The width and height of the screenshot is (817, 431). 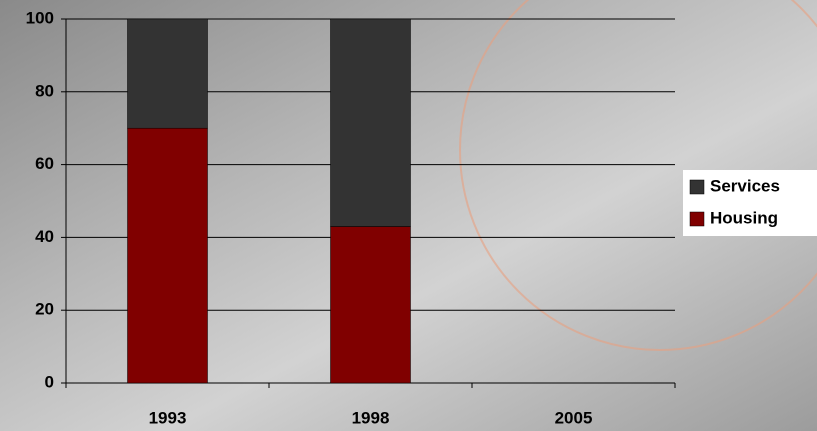 What do you see at coordinates (44, 236) in the screenshot?
I see `y-tick-label: 40` at bounding box center [44, 236].